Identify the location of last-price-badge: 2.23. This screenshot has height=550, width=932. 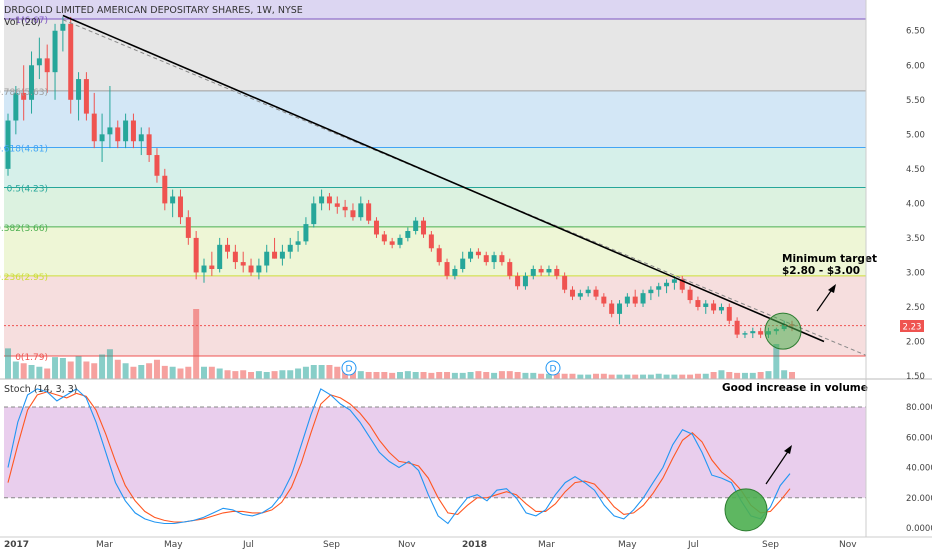
(912, 326).